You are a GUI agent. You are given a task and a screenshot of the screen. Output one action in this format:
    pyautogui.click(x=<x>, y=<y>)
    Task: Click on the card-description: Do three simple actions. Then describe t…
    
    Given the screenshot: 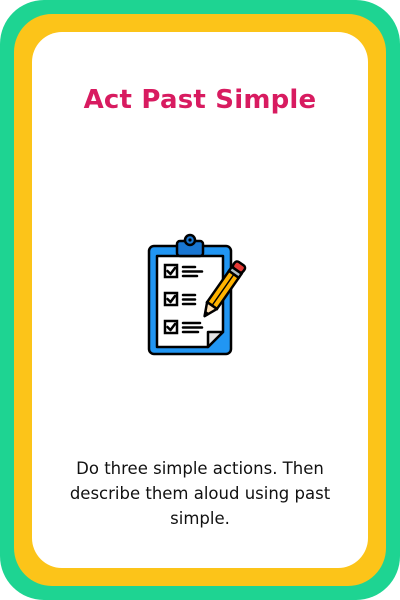 What is the action you would take?
    pyautogui.click(x=200, y=493)
    